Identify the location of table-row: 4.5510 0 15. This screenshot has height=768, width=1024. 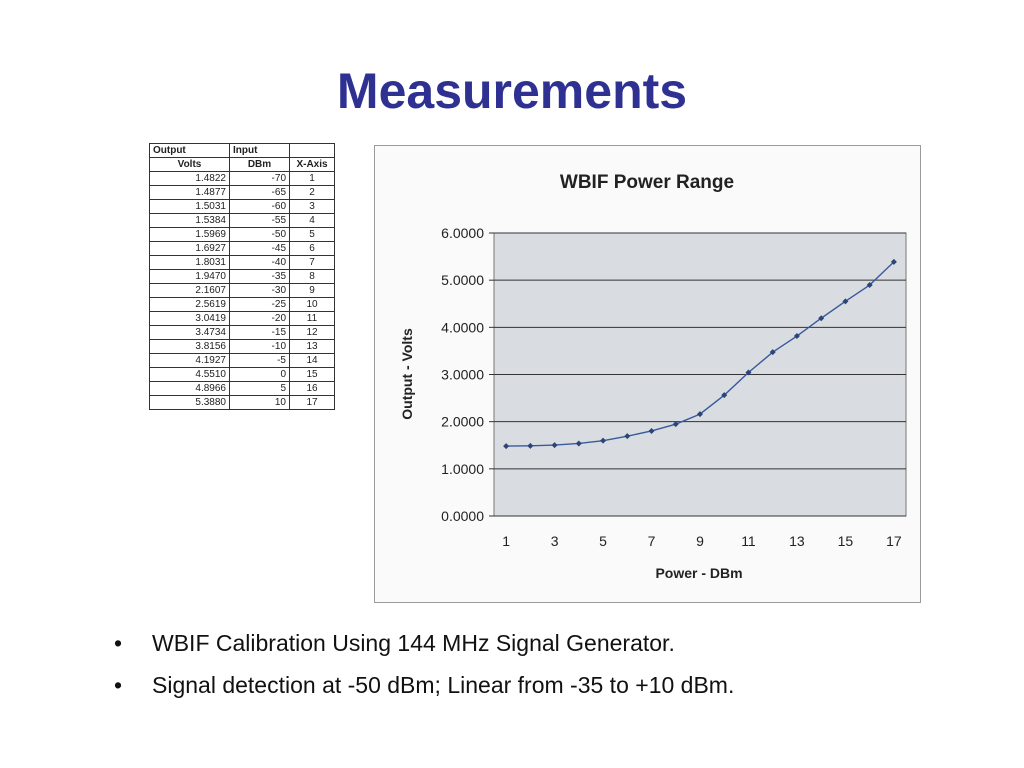
(242, 374).